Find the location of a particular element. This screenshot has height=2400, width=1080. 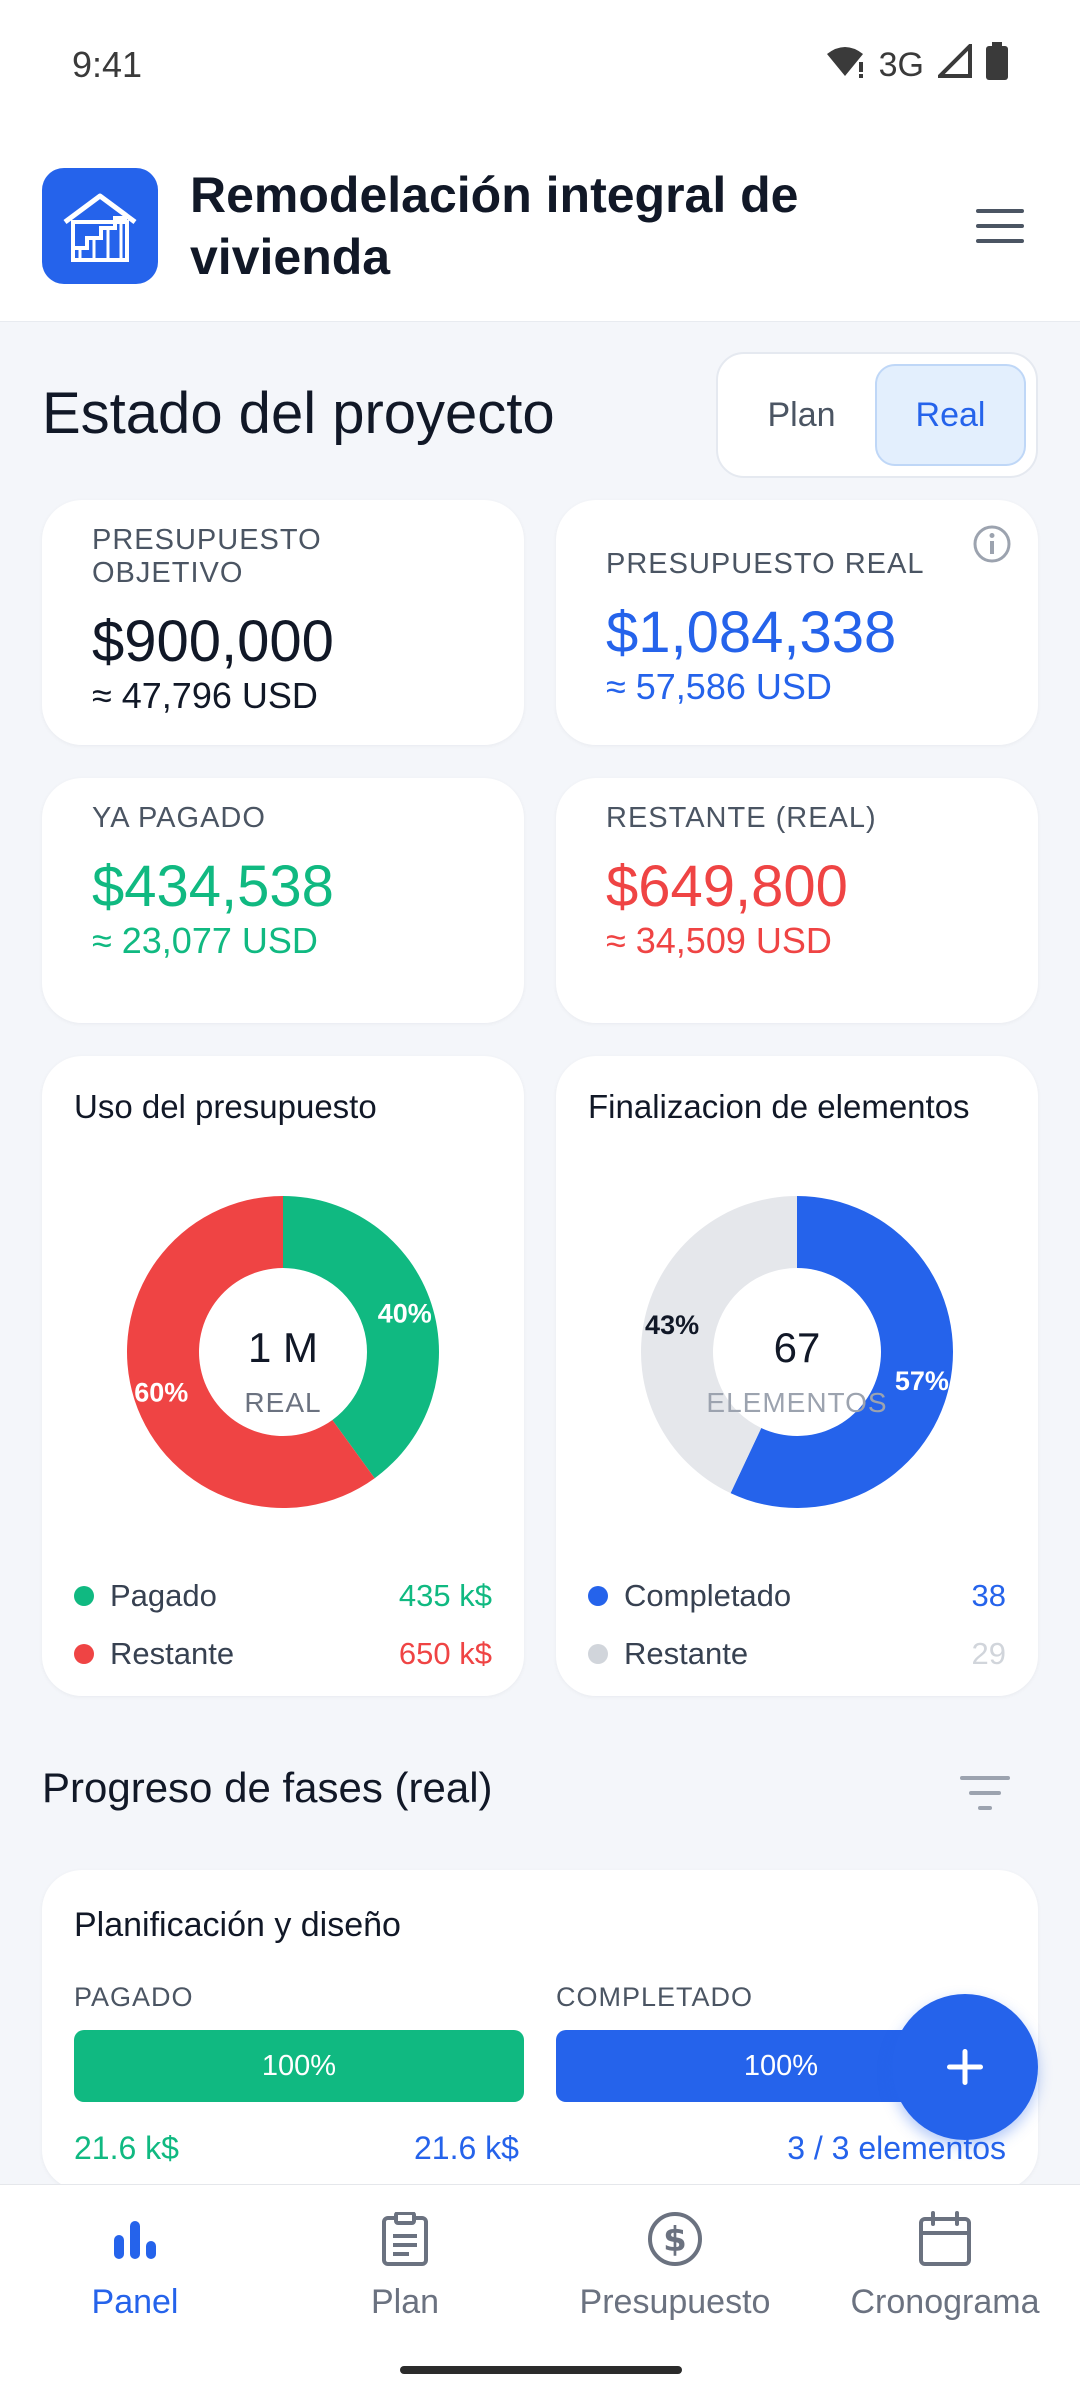

target-budget-value: $900,000 is located at coordinates (213, 641).